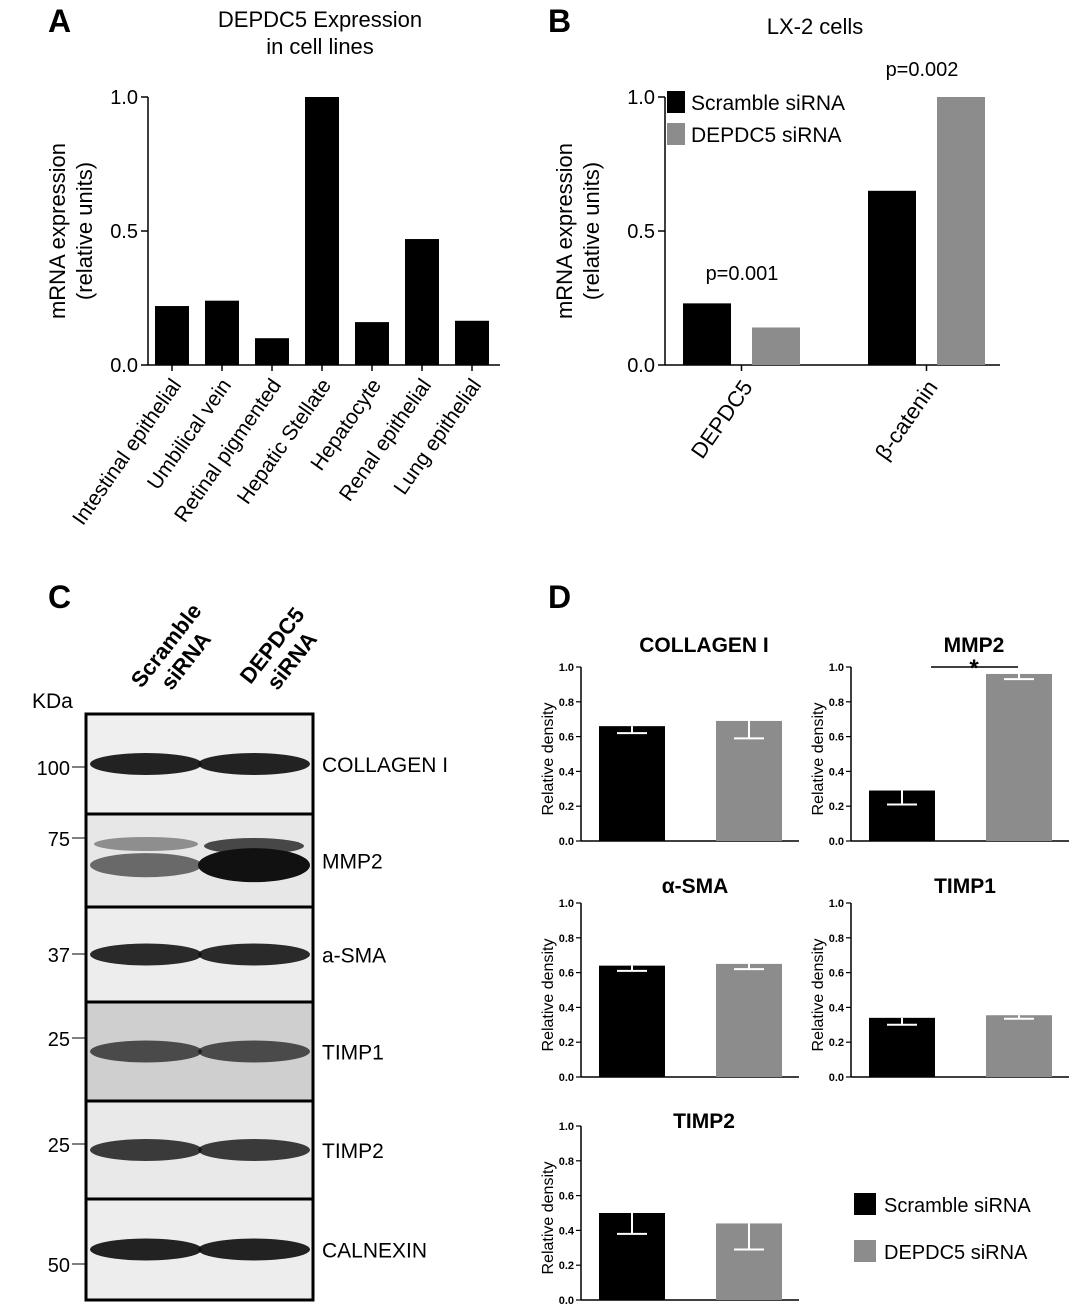  What do you see at coordinates (59, 21) in the screenshot?
I see `panel-letter-a: A` at bounding box center [59, 21].